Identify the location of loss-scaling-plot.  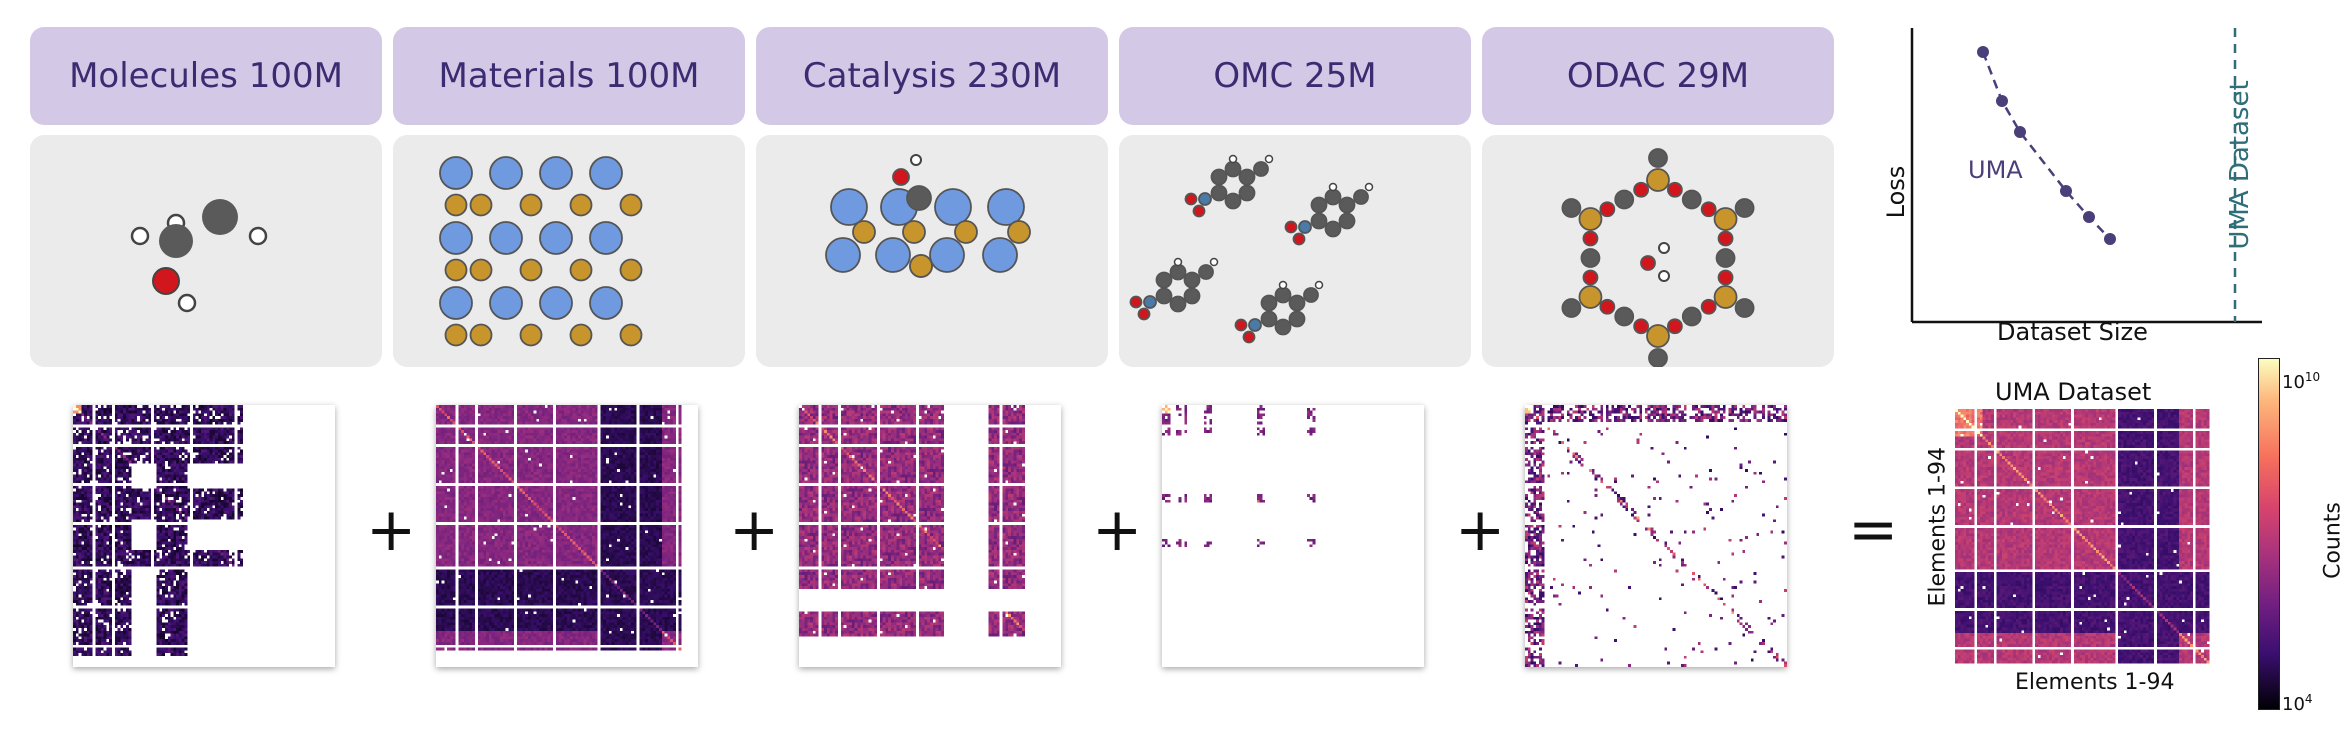
(2086, 176).